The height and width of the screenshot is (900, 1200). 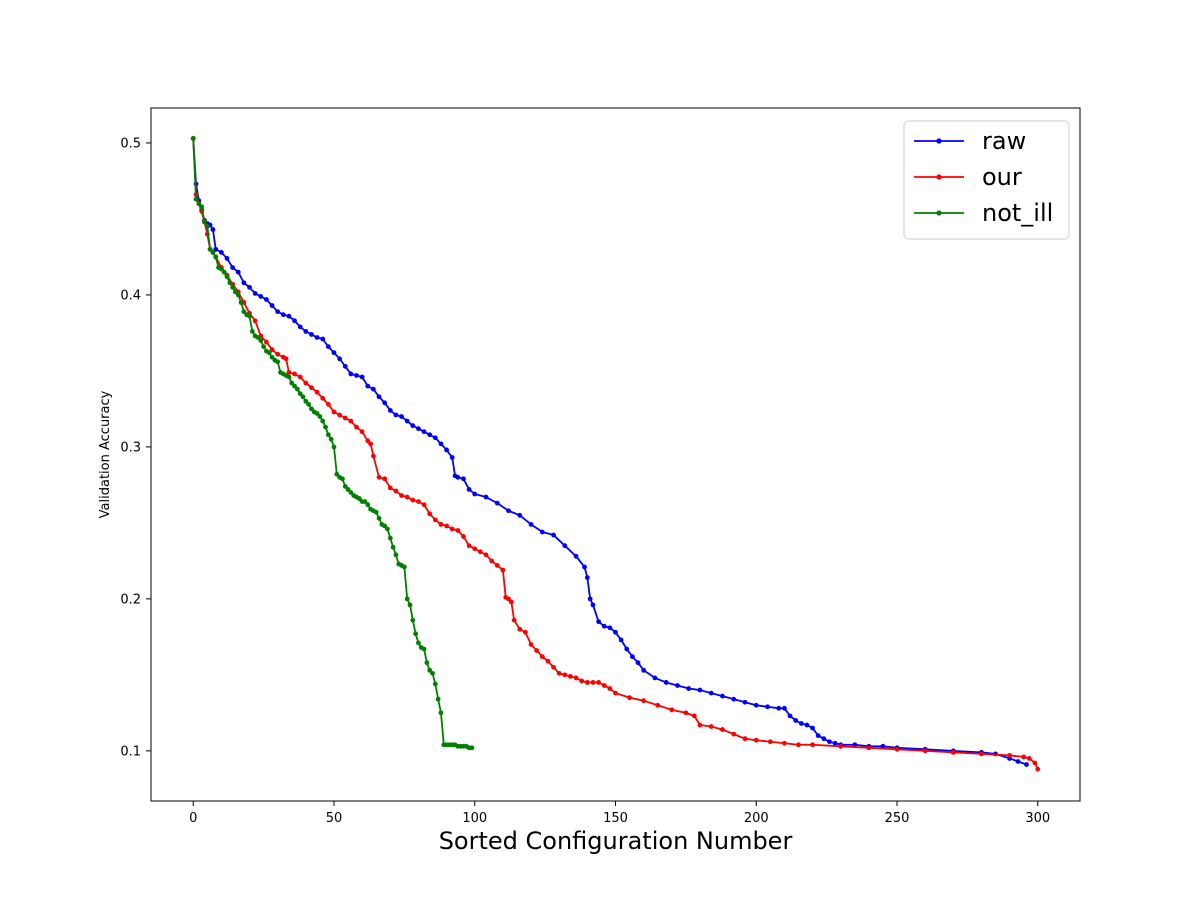 What do you see at coordinates (939, 141) in the screenshot?
I see `legend-marker-raw` at bounding box center [939, 141].